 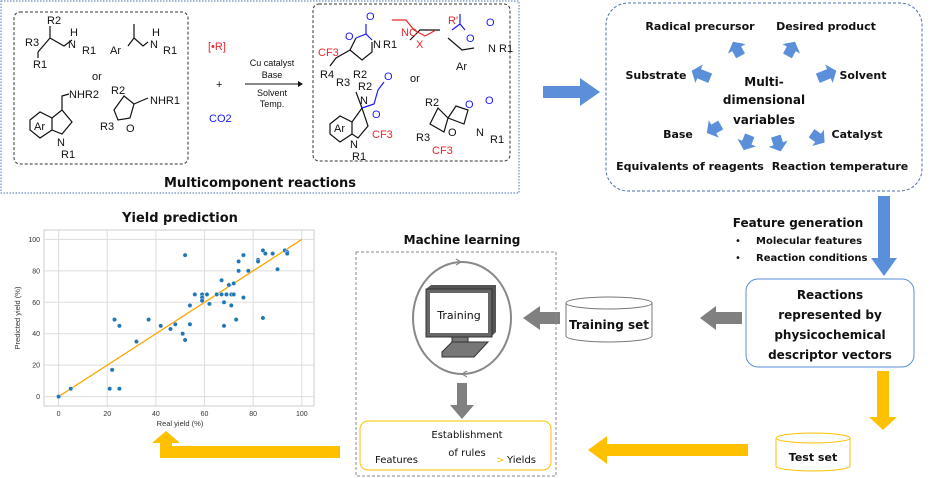 I want to click on solvent-condition: Solvent, so click(x=272, y=93).